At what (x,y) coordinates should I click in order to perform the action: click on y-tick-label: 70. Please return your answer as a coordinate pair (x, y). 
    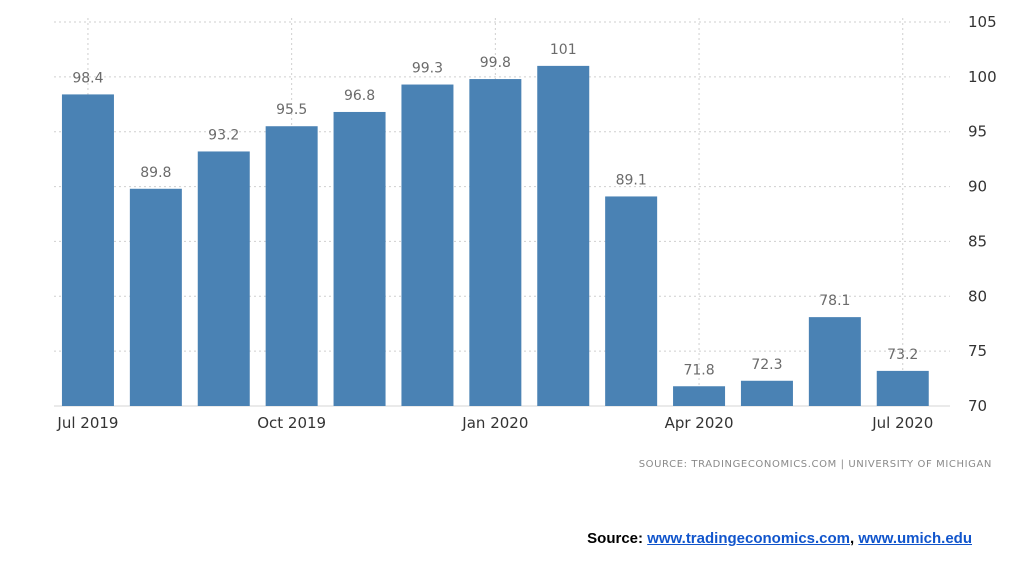
    Looking at the image, I should click on (977, 406).